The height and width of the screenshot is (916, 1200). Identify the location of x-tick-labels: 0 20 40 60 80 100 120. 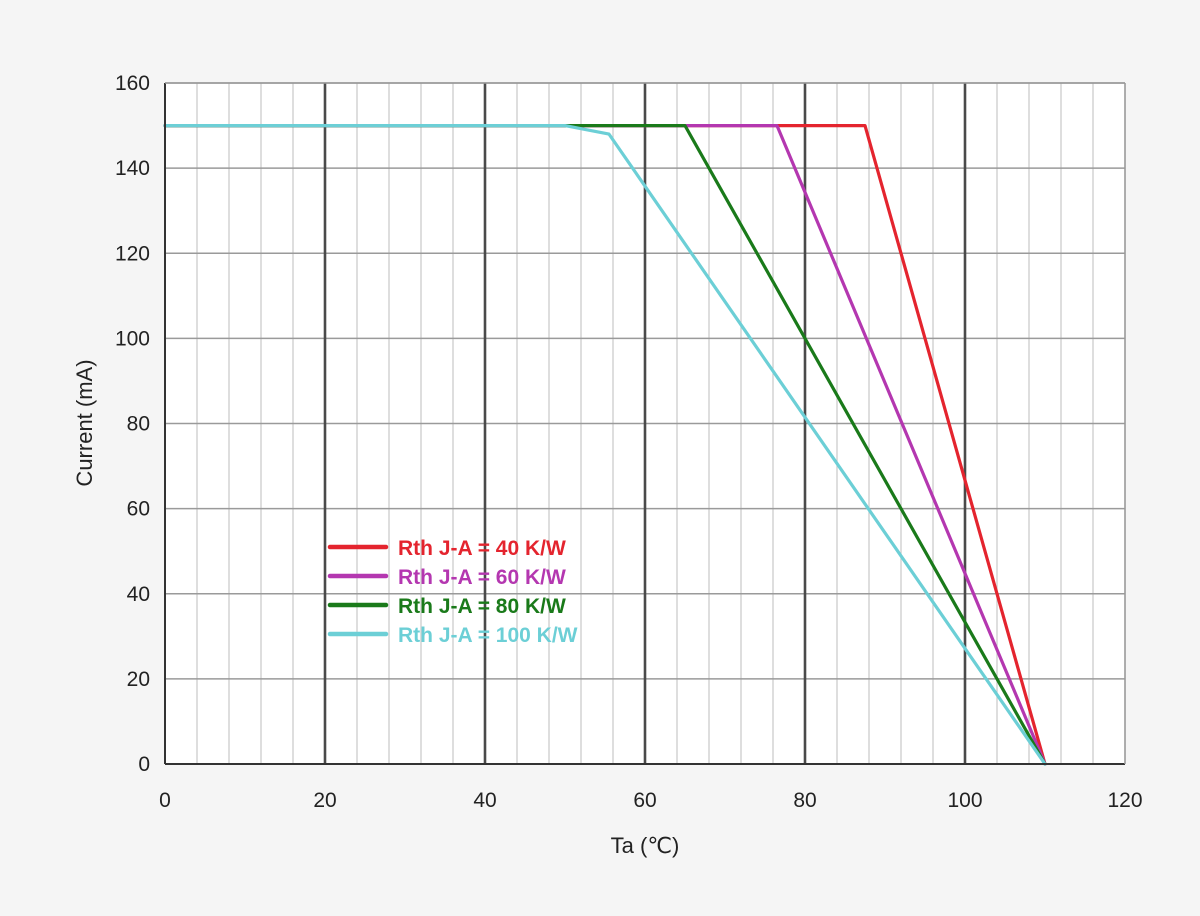
(650, 800).